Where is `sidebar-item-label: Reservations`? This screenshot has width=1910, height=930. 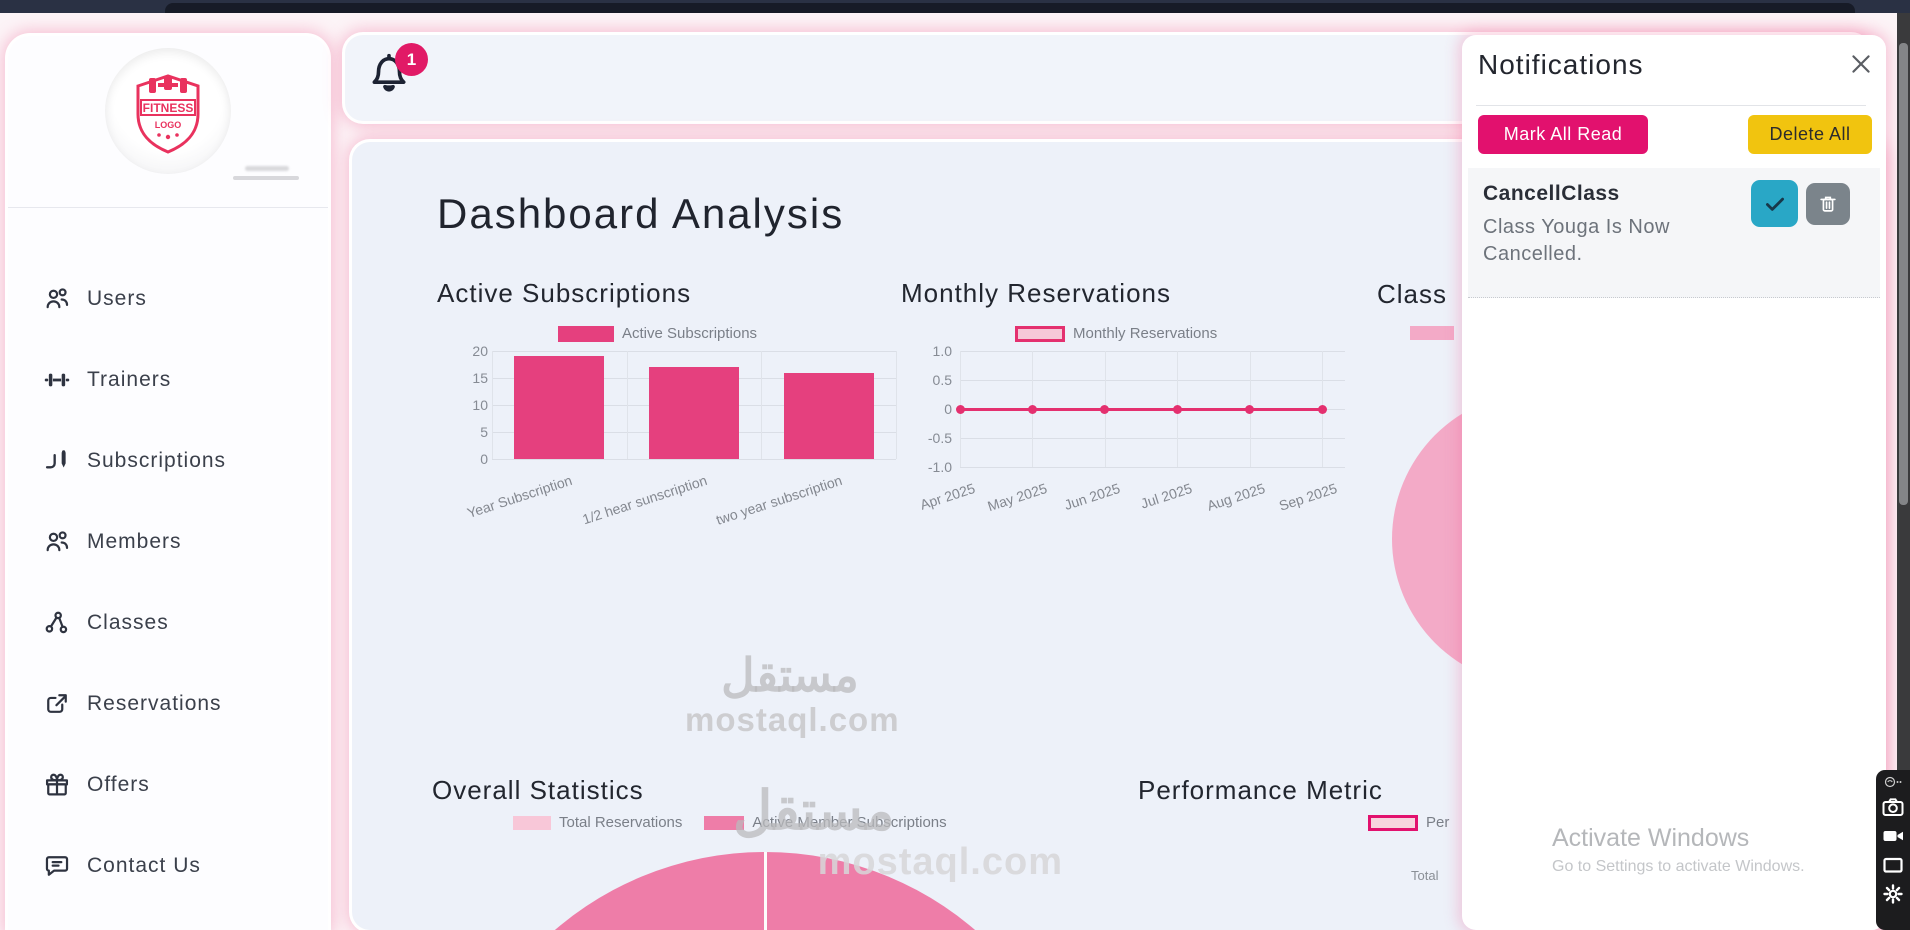
sidebar-item-label: Reservations is located at coordinates (154, 703).